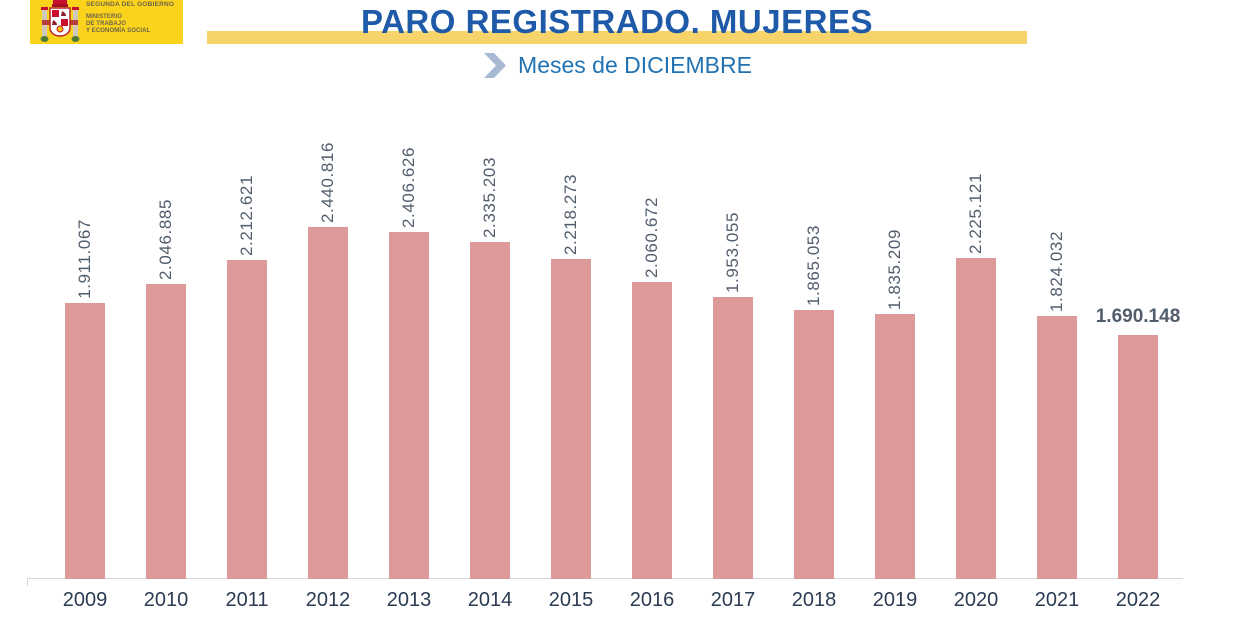 Image resolution: width=1242 pixels, height=621 pixels. Describe the element at coordinates (408, 187) in the screenshot. I see `value-label-2013: 2.406.626` at that location.